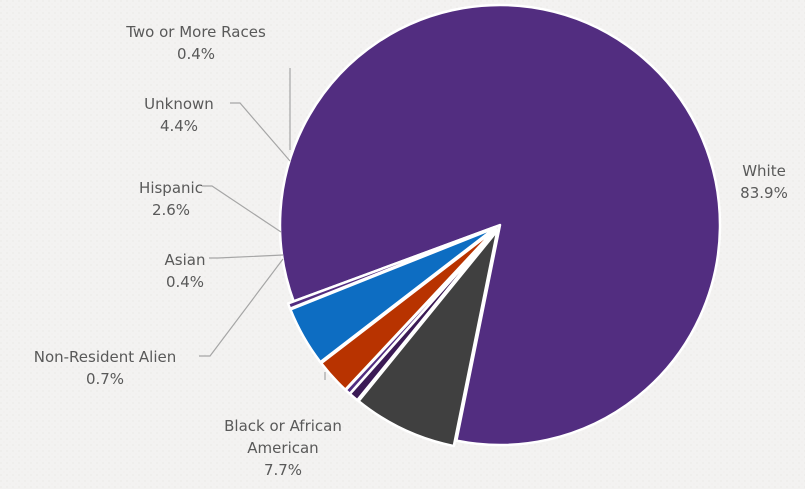 Image resolution: width=805 pixels, height=489 pixels. Describe the element at coordinates (171, 210) in the screenshot. I see `data-label-percent: 2.6%` at that location.